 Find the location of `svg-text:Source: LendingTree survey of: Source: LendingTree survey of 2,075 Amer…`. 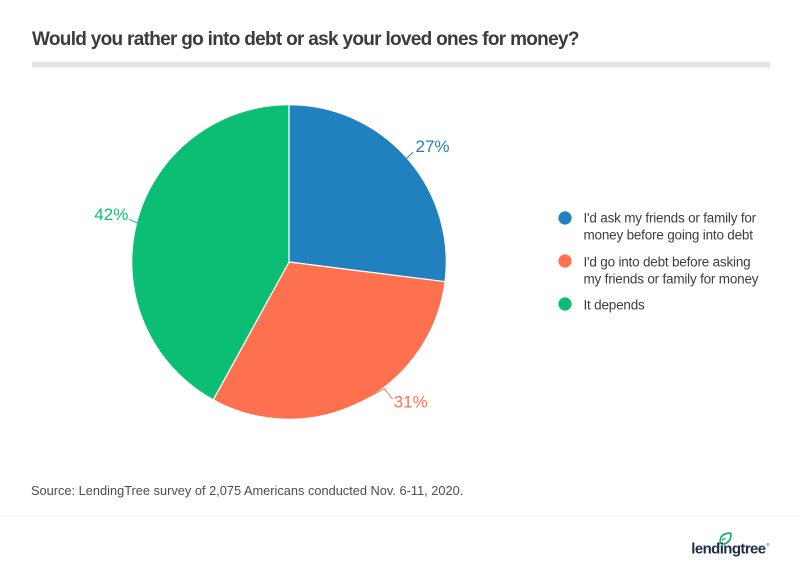

svg-text:Source: LendingTree survey of: Source: LendingTree survey of 2,075 Amer… is located at coordinates (247, 490).